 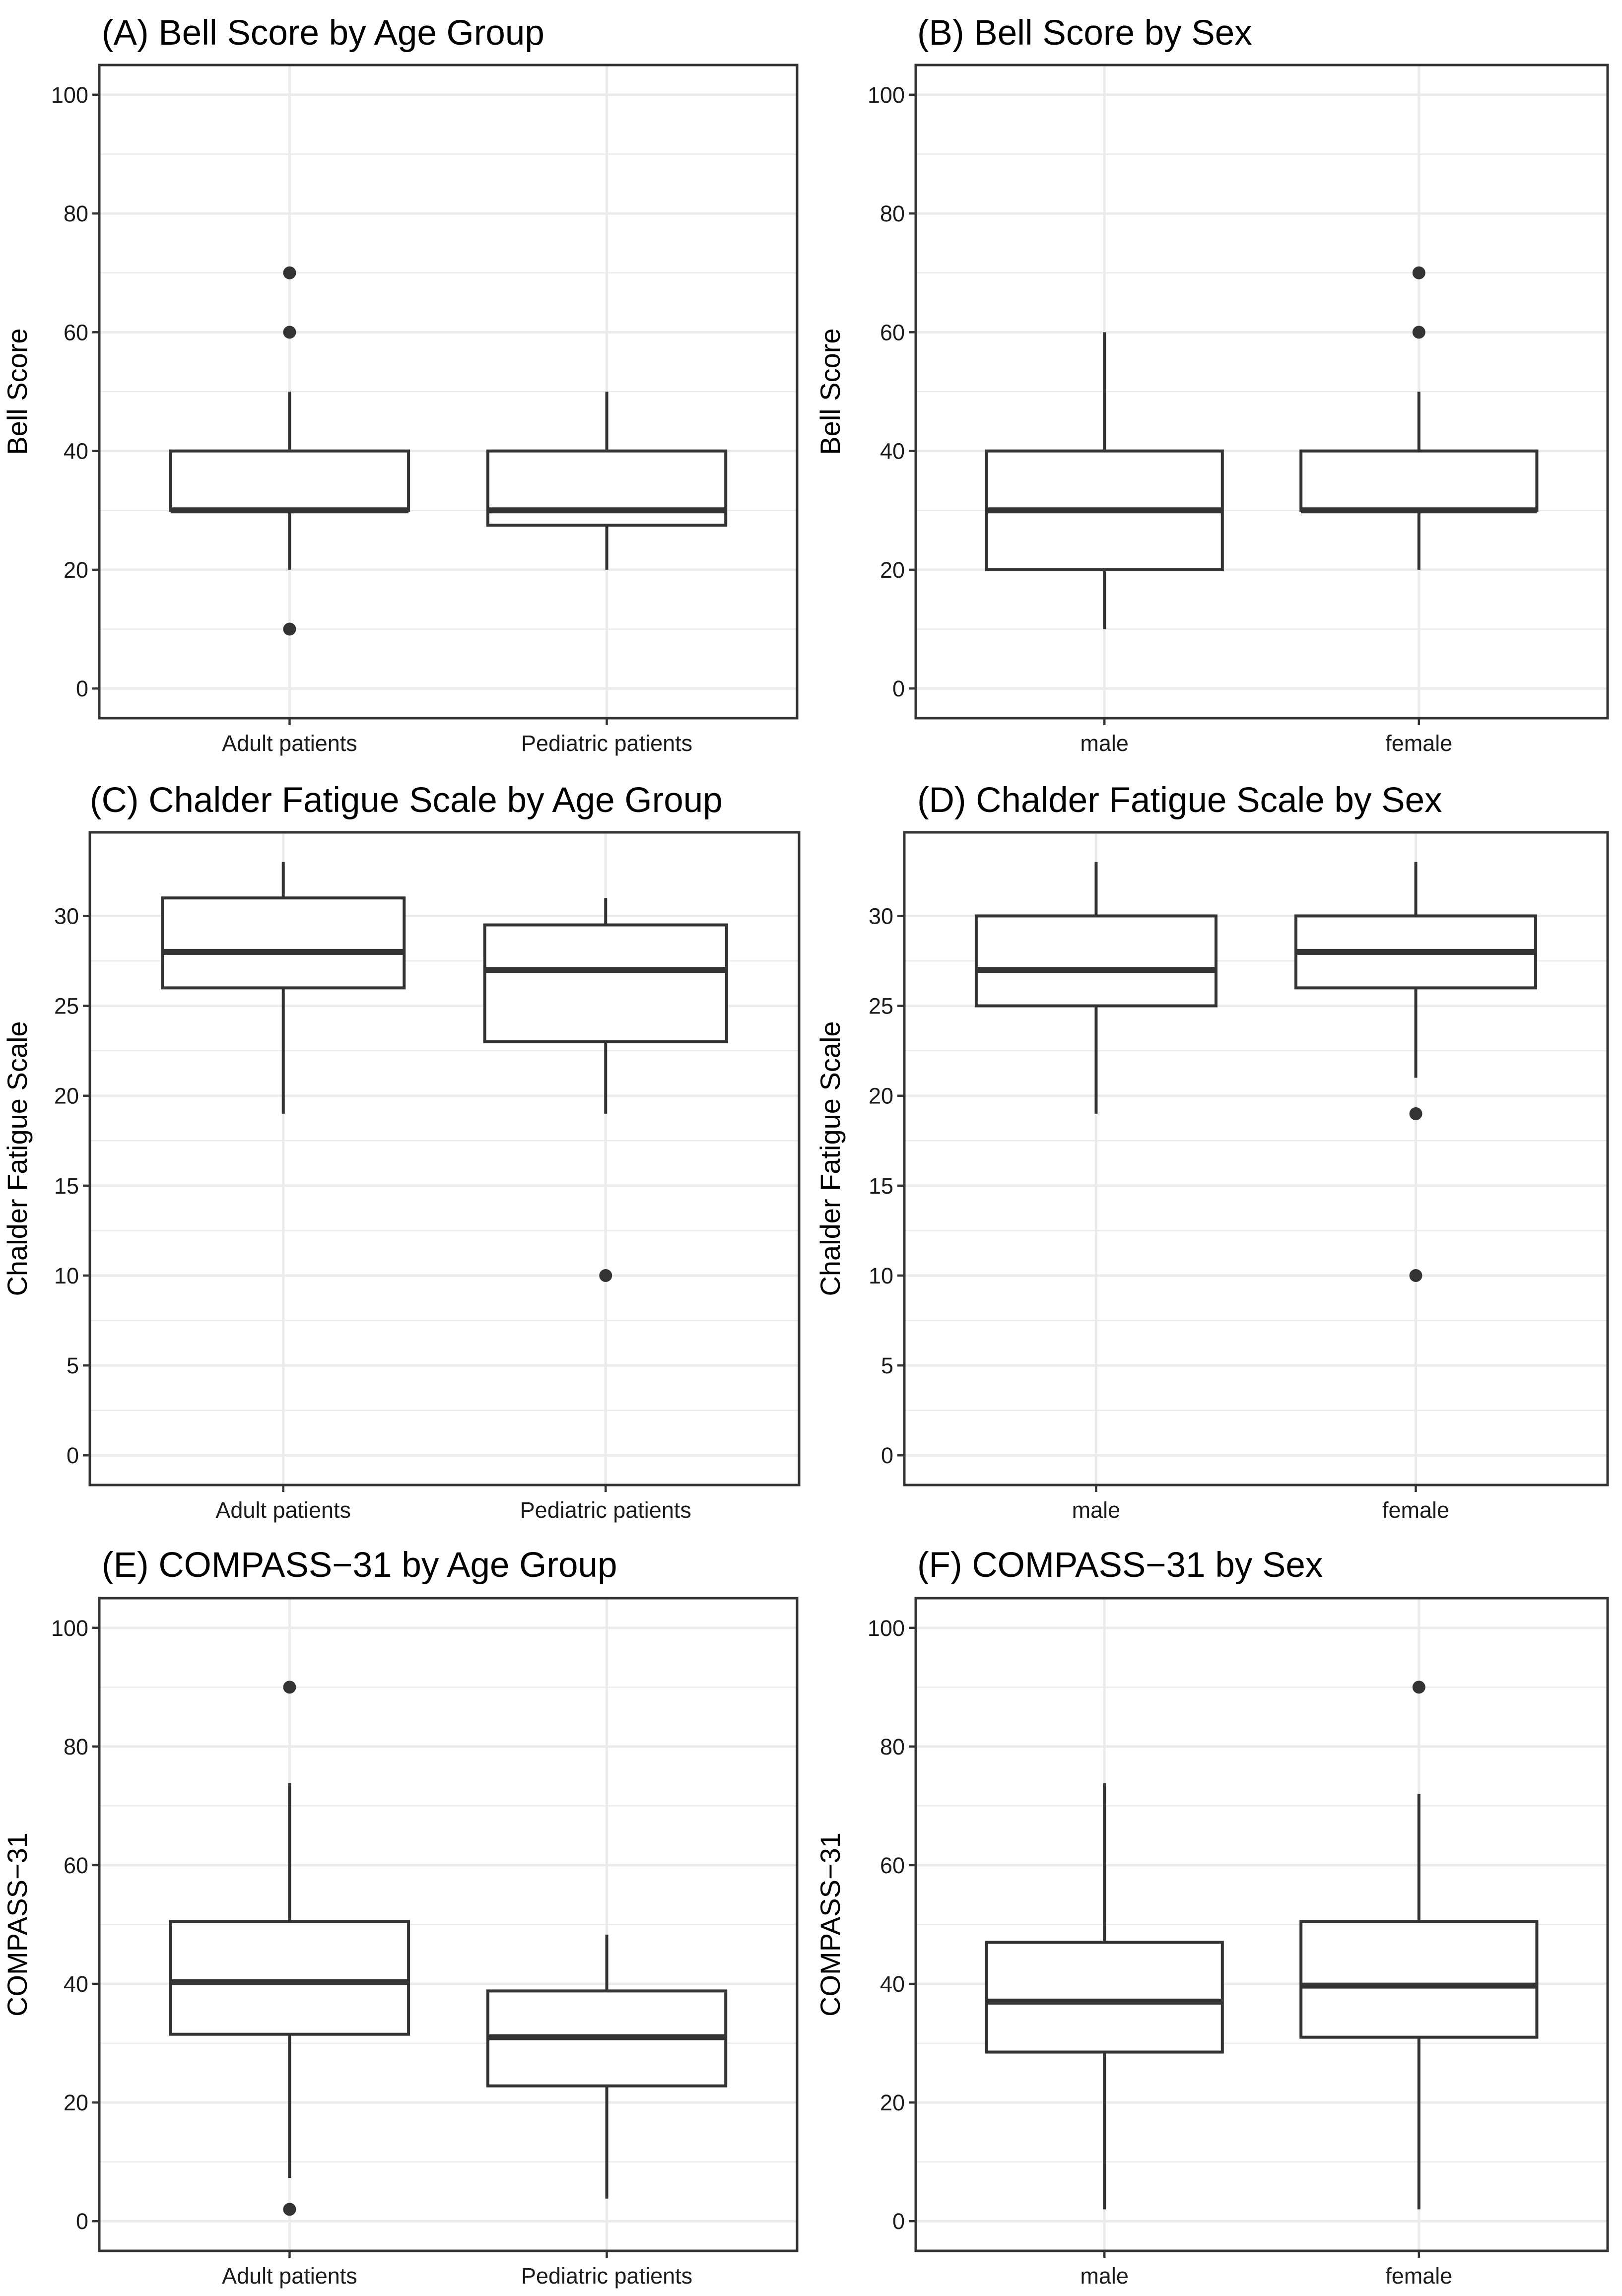 What do you see at coordinates (76, 1984) in the screenshot?
I see `y-tick-label-e: 40` at bounding box center [76, 1984].